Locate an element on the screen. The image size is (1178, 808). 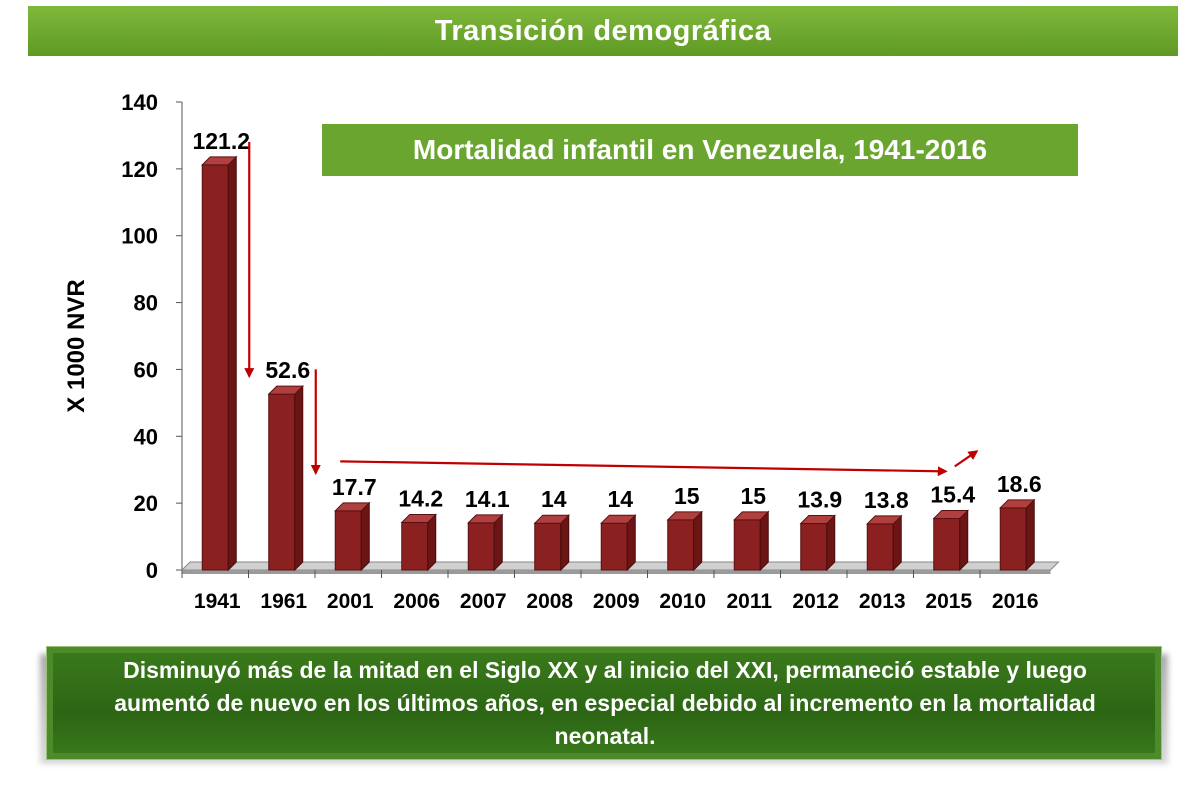
page-title: Transición demográfica is located at coordinates (603, 30).